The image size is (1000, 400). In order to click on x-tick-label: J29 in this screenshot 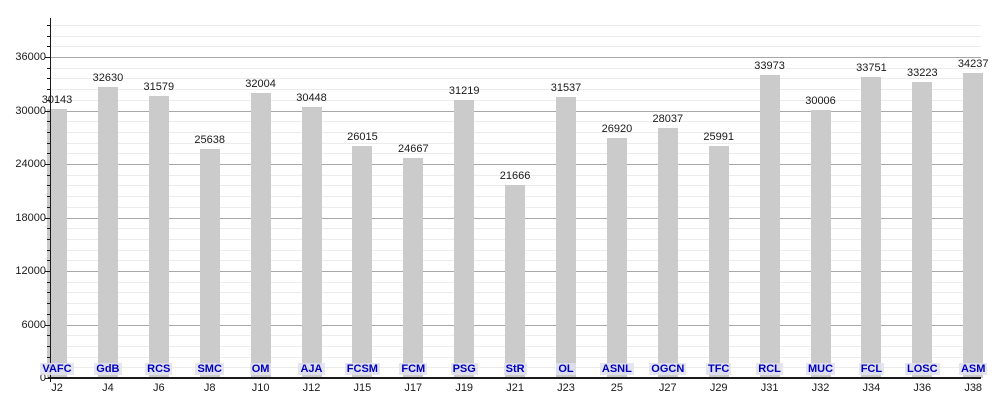, I will do `click(718, 388)`.